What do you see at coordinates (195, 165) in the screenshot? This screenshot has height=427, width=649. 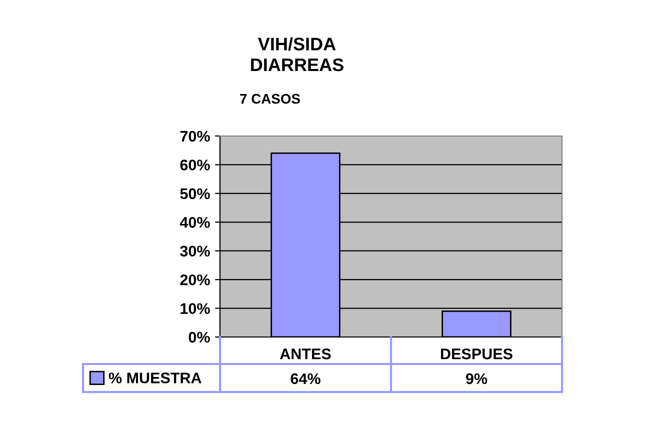 I see `y-tick-label: 60%` at bounding box center [195, 165].